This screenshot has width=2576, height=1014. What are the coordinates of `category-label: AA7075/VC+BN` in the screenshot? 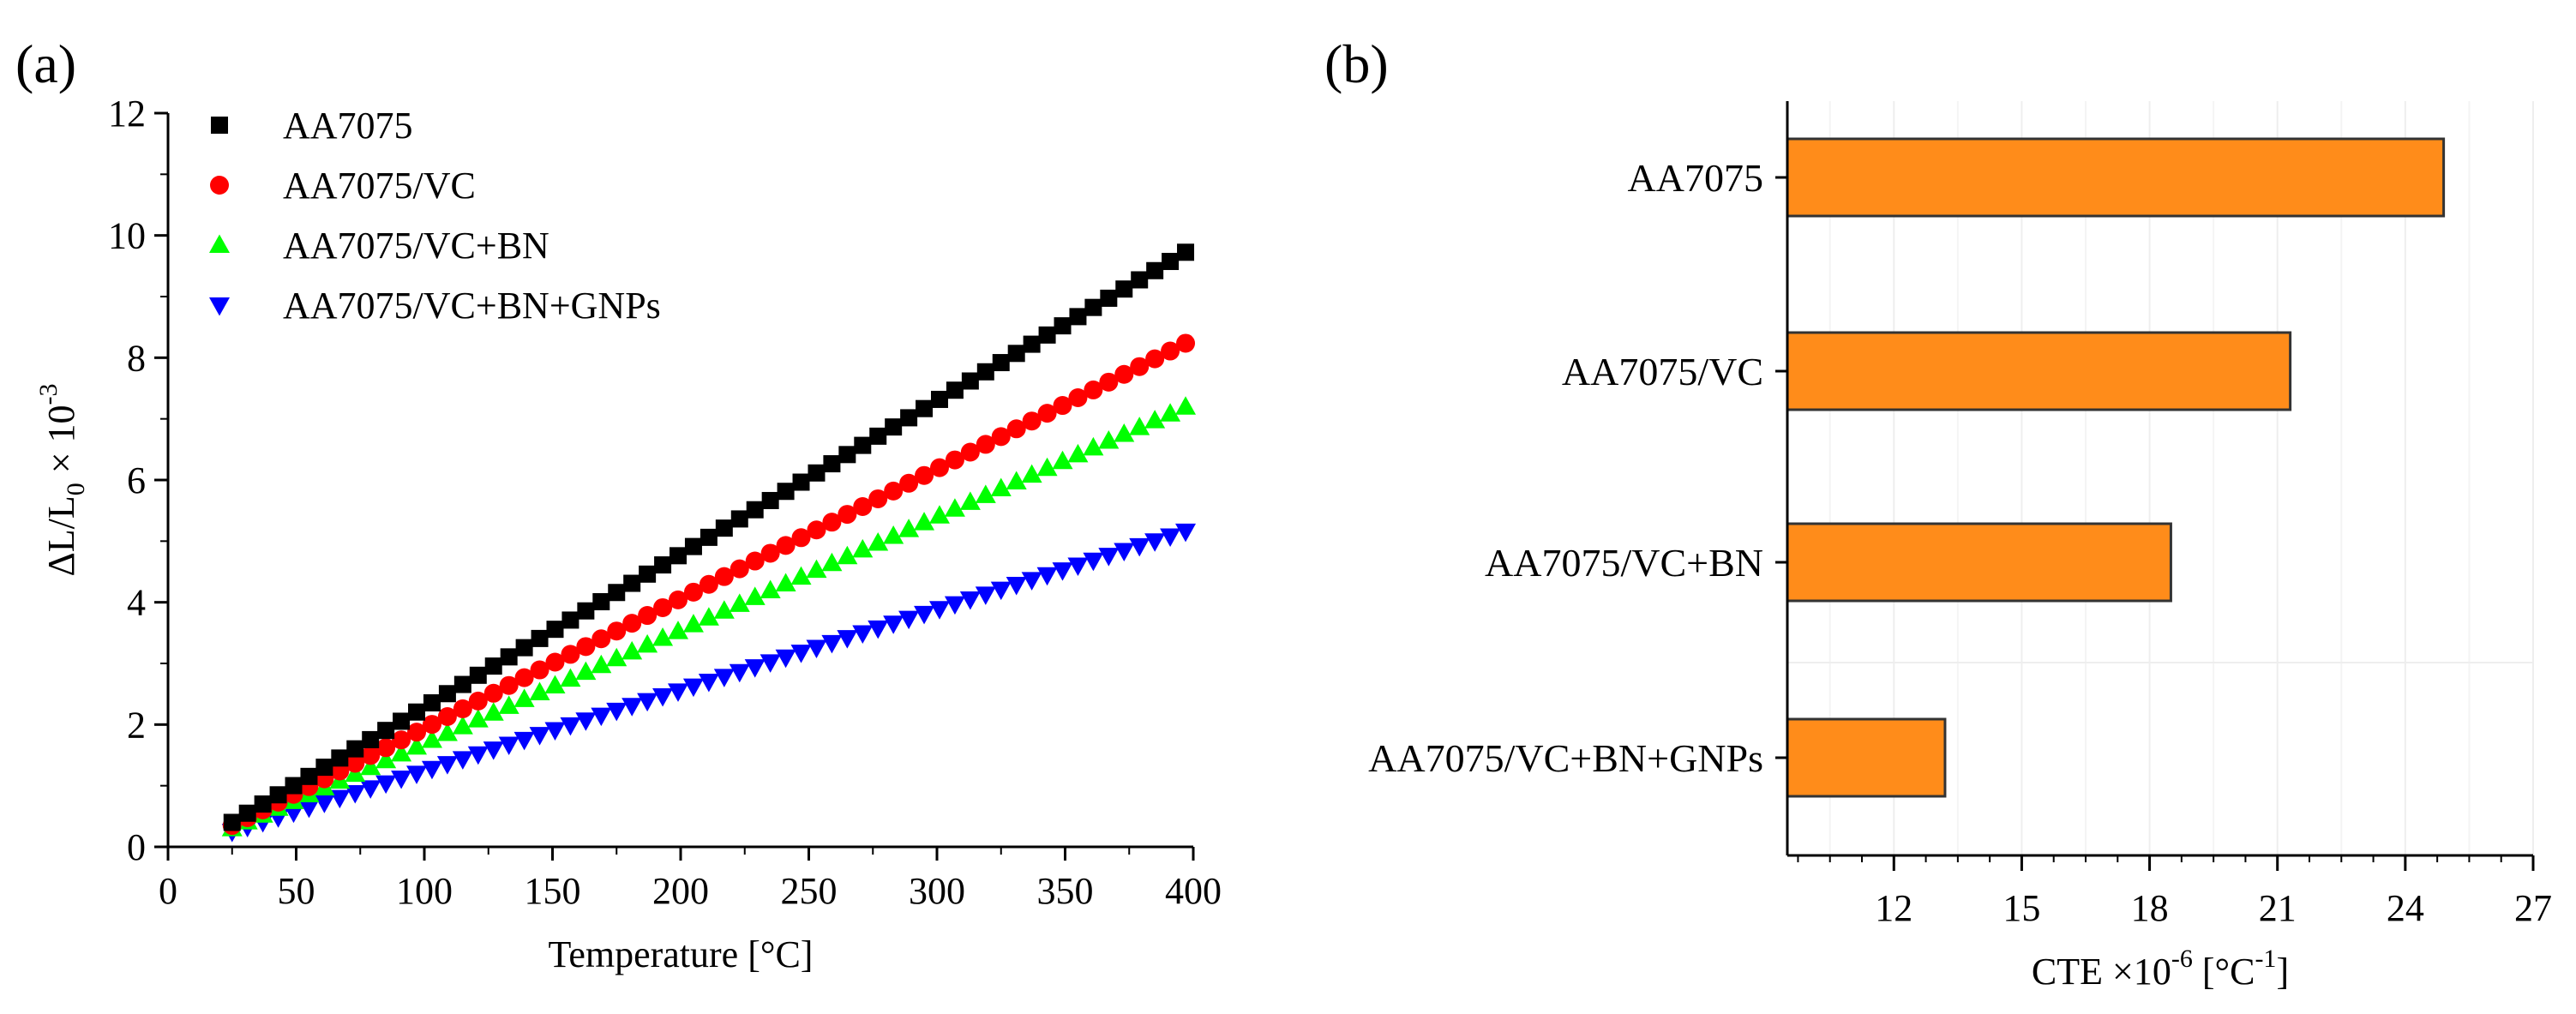 It's located at (1624, 563).